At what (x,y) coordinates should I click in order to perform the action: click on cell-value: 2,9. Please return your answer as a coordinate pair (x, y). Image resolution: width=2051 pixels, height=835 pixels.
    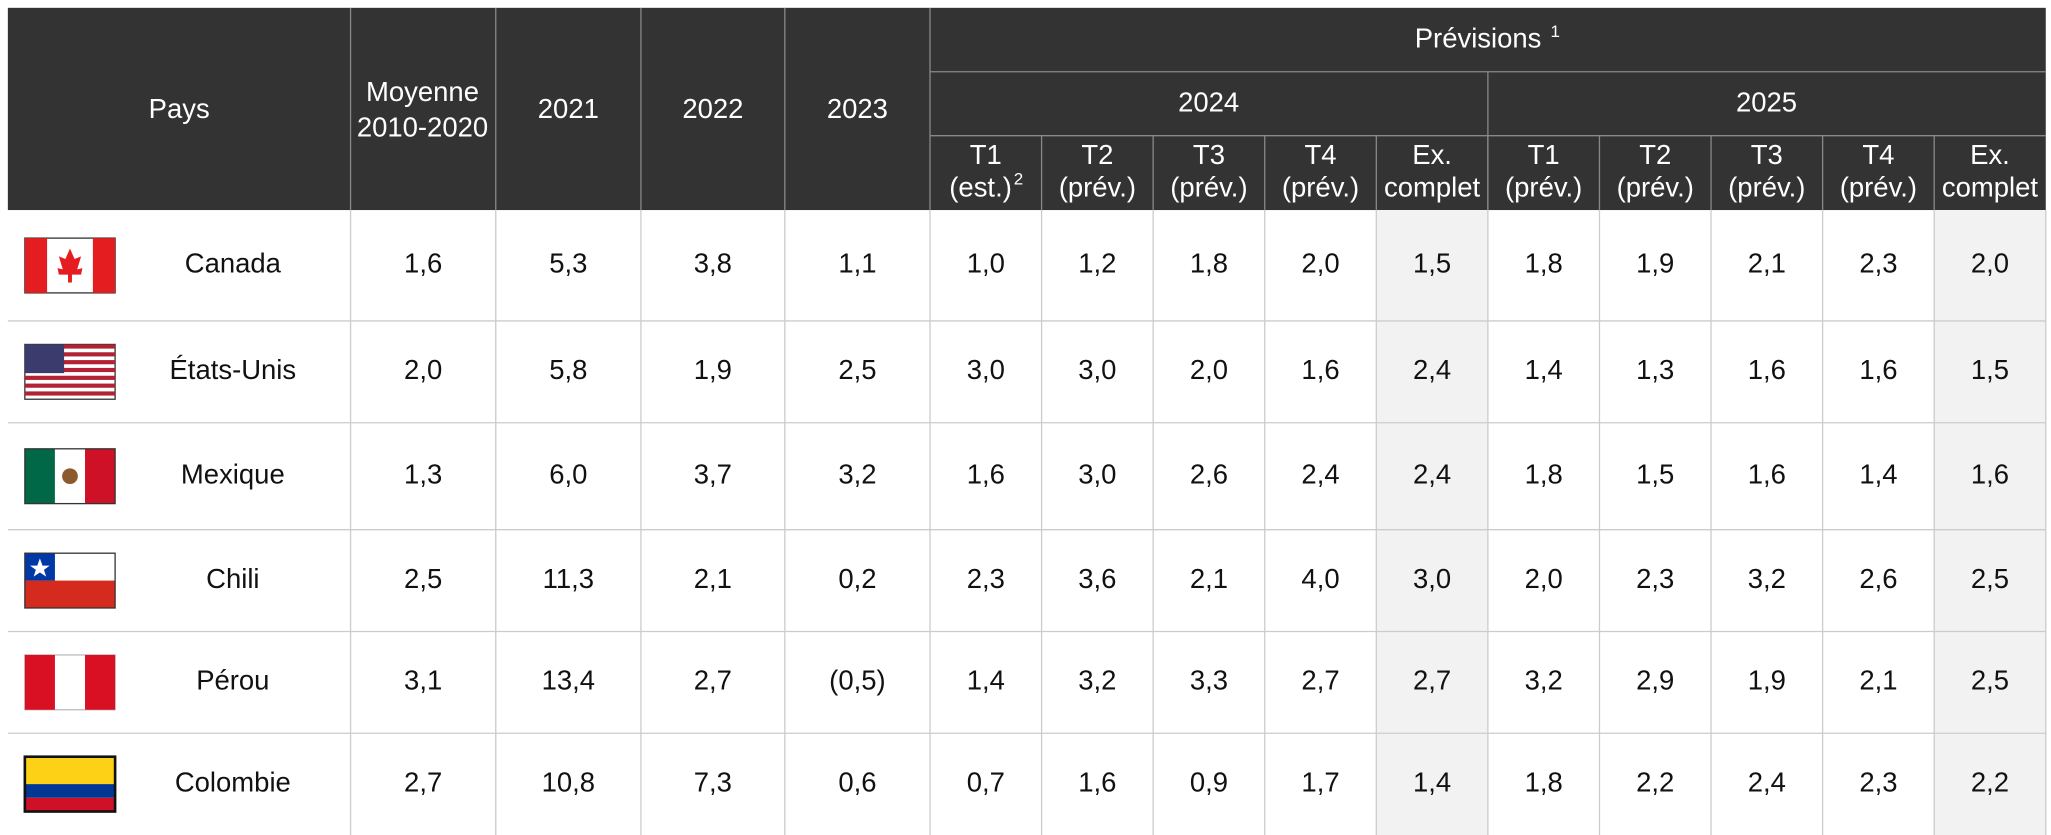
    Looking at the image, I should click on (1655, 680).